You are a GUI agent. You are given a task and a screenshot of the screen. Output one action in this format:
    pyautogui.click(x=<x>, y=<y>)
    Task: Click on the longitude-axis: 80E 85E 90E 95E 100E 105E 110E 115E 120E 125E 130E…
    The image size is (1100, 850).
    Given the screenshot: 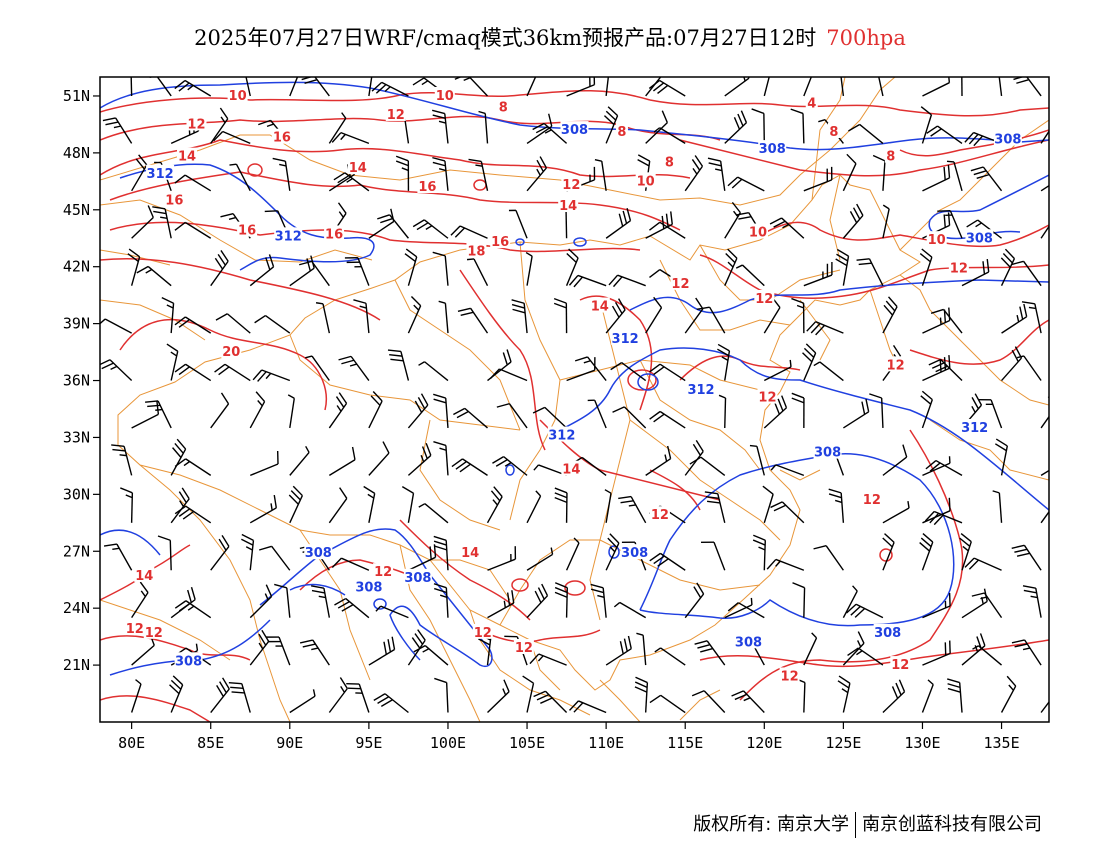 What is the action you would take?
    pyautogui.click(x=569, y=737)
    